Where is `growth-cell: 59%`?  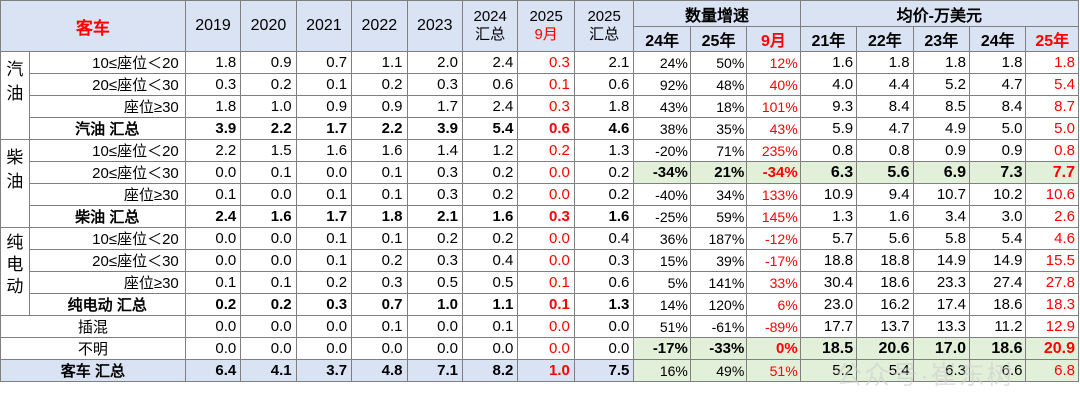
growth-cell: 59% is located at coordinates (718, 216).